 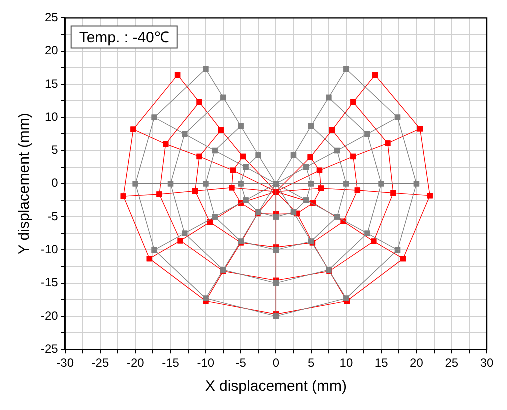 What do you see at coordinates (25, 184) in the screenshot?
I see `y-axis-title: Y displacement (mm)` at bounding box center [25, 184].